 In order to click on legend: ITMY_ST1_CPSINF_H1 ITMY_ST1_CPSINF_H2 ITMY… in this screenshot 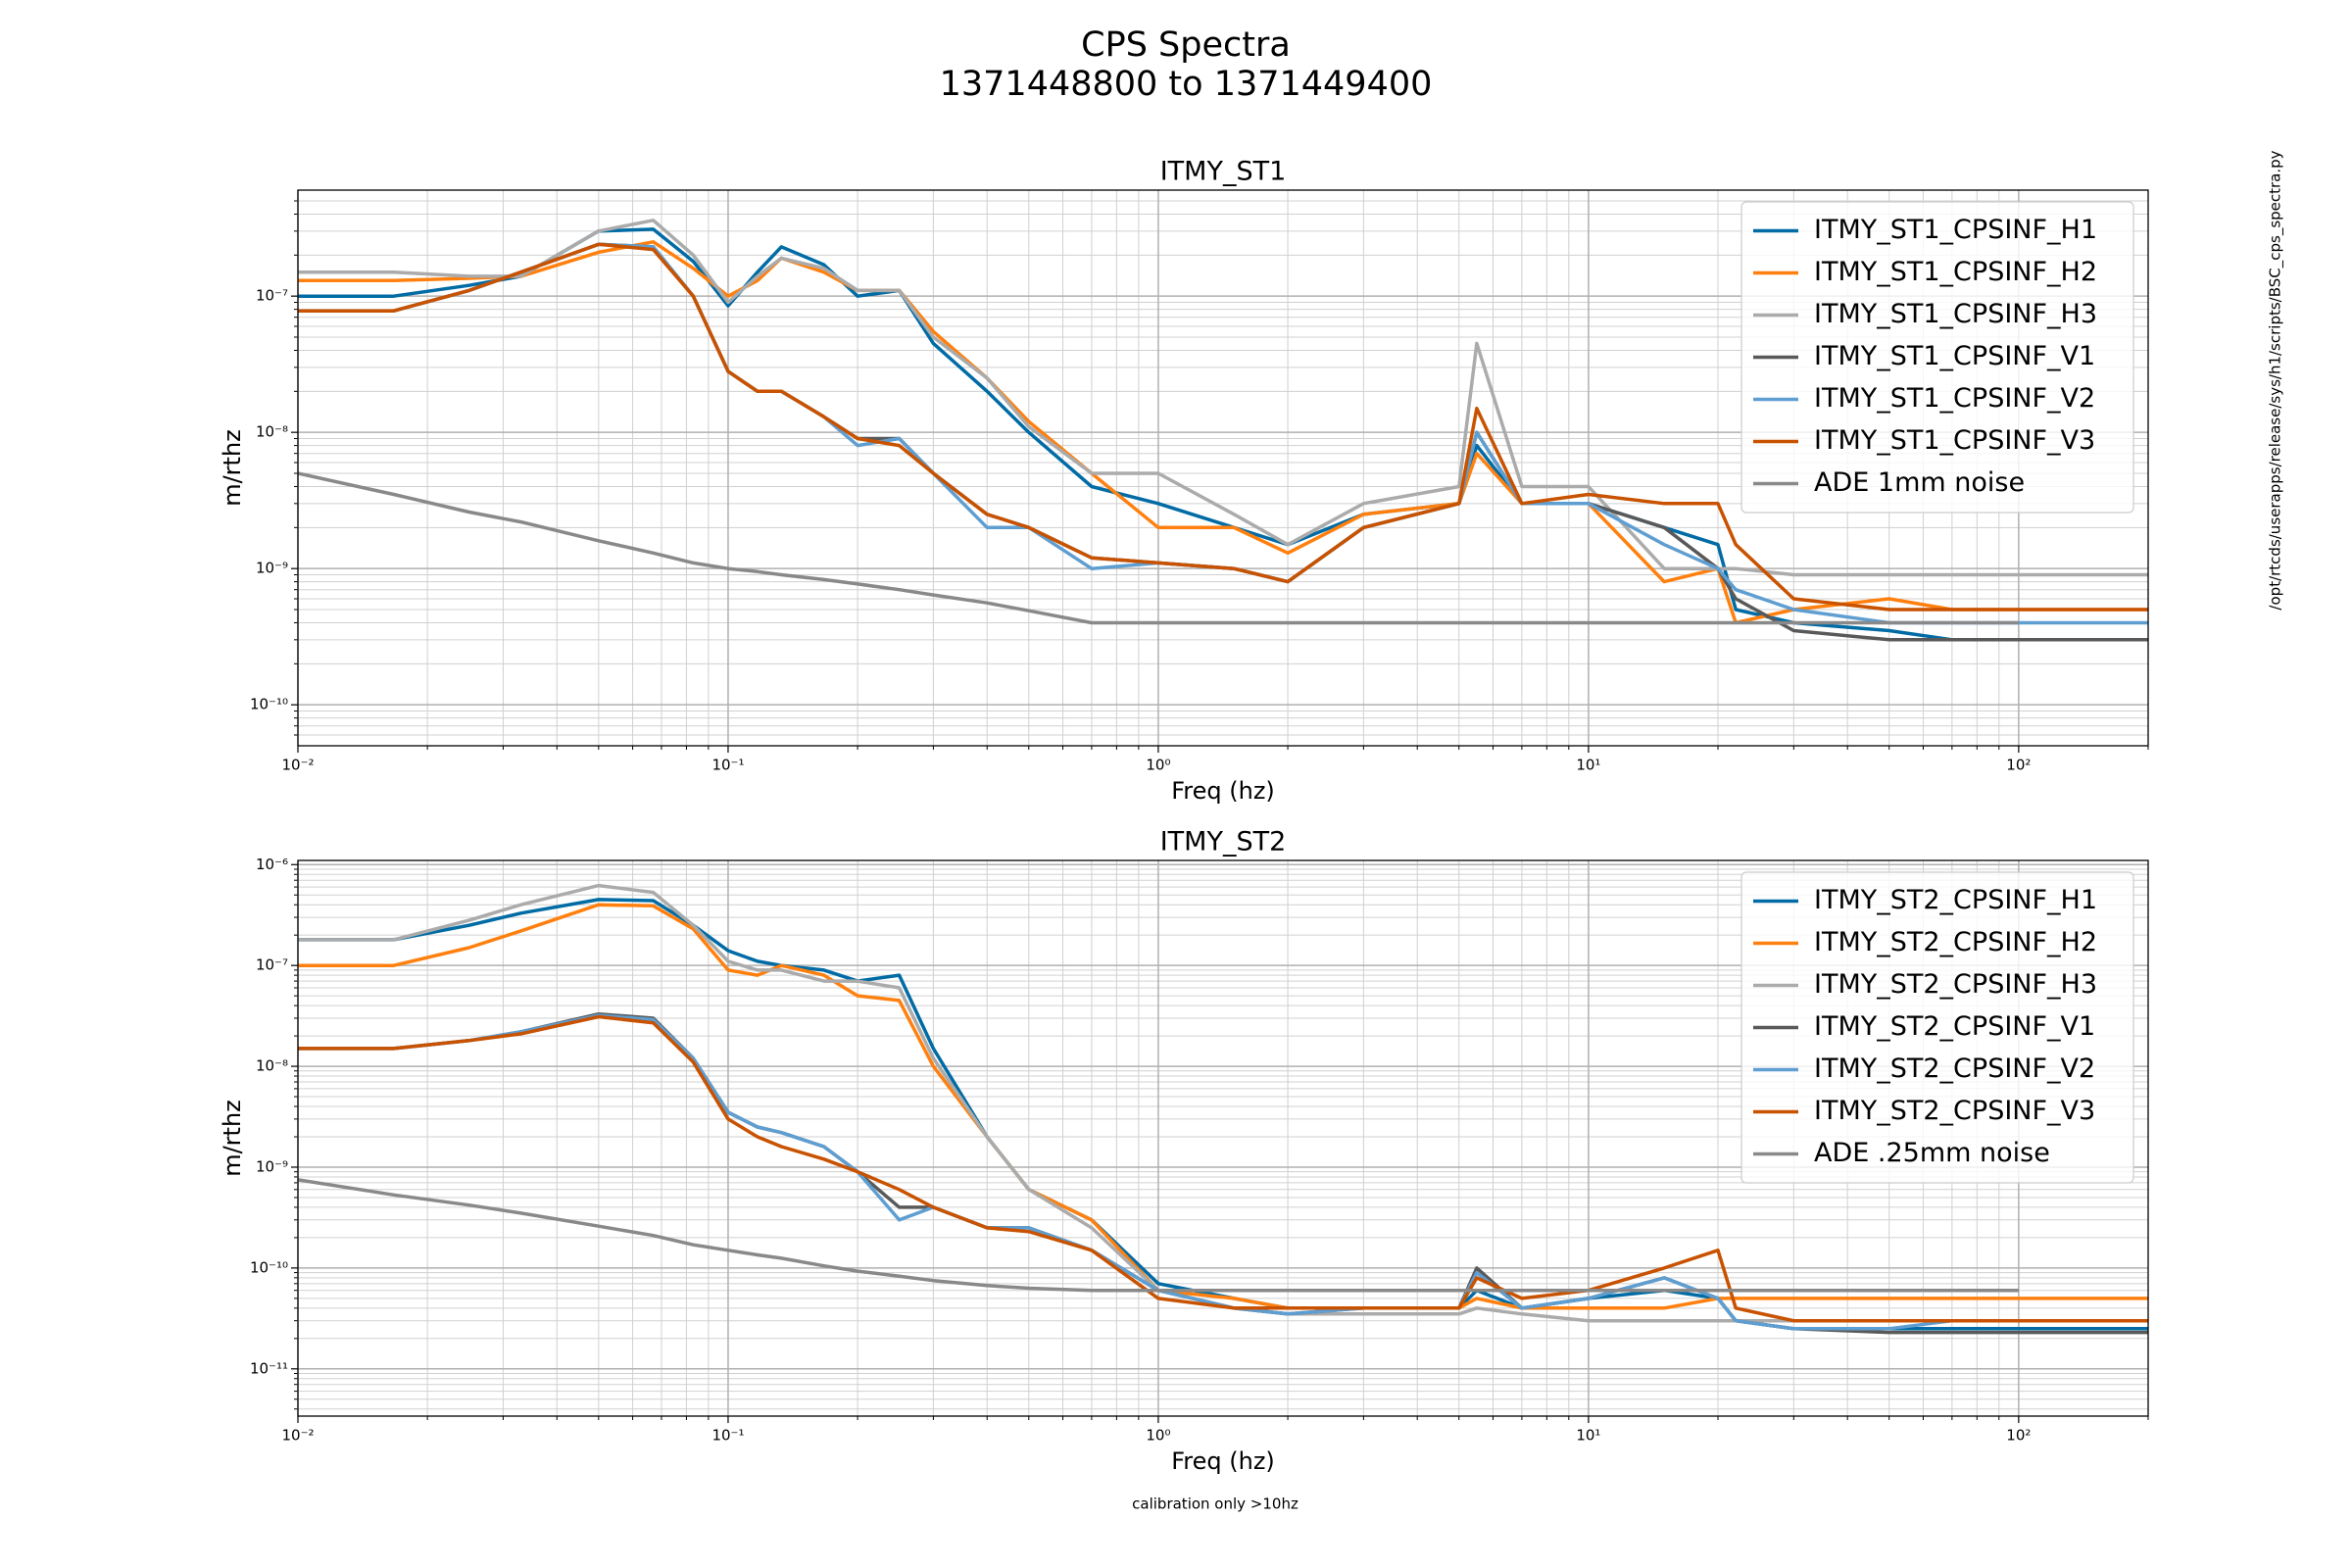, I will do `click(1937, 357)`.